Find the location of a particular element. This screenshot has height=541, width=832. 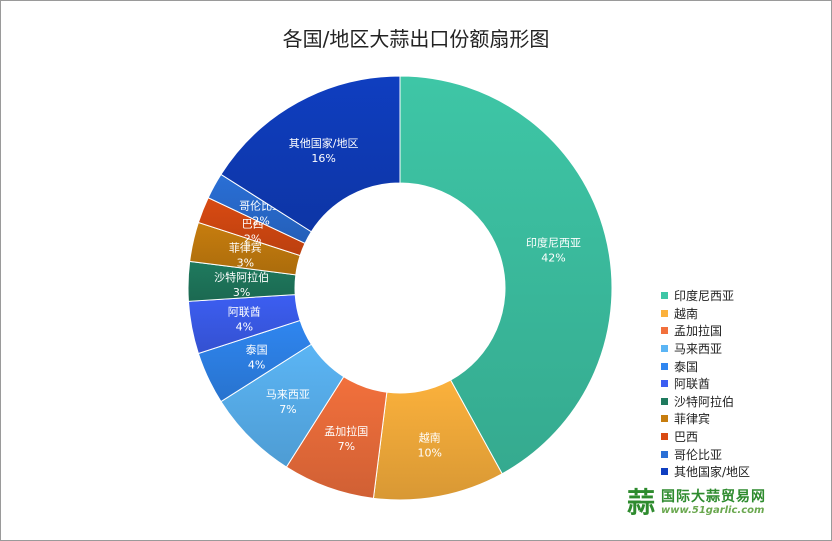

slice-percent-5: 4% is located at coordinates (244, 327).